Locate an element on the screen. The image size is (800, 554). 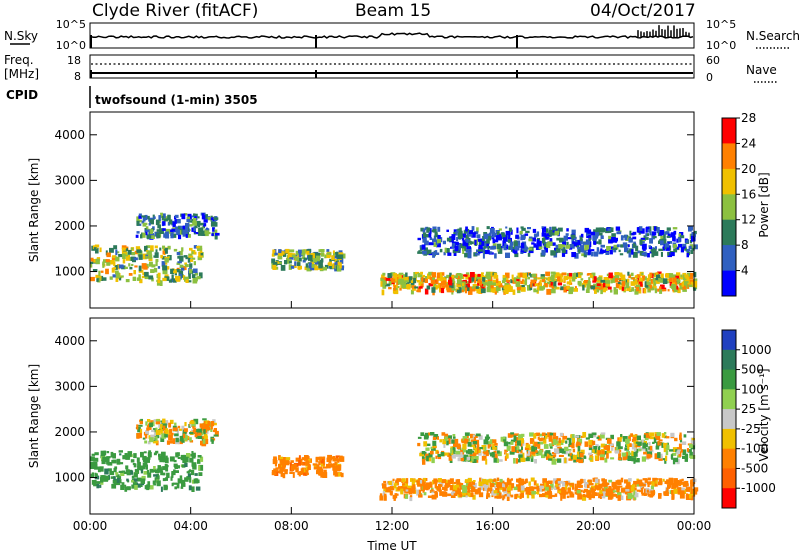
vel-band-e is located at coordinates (556, 448).